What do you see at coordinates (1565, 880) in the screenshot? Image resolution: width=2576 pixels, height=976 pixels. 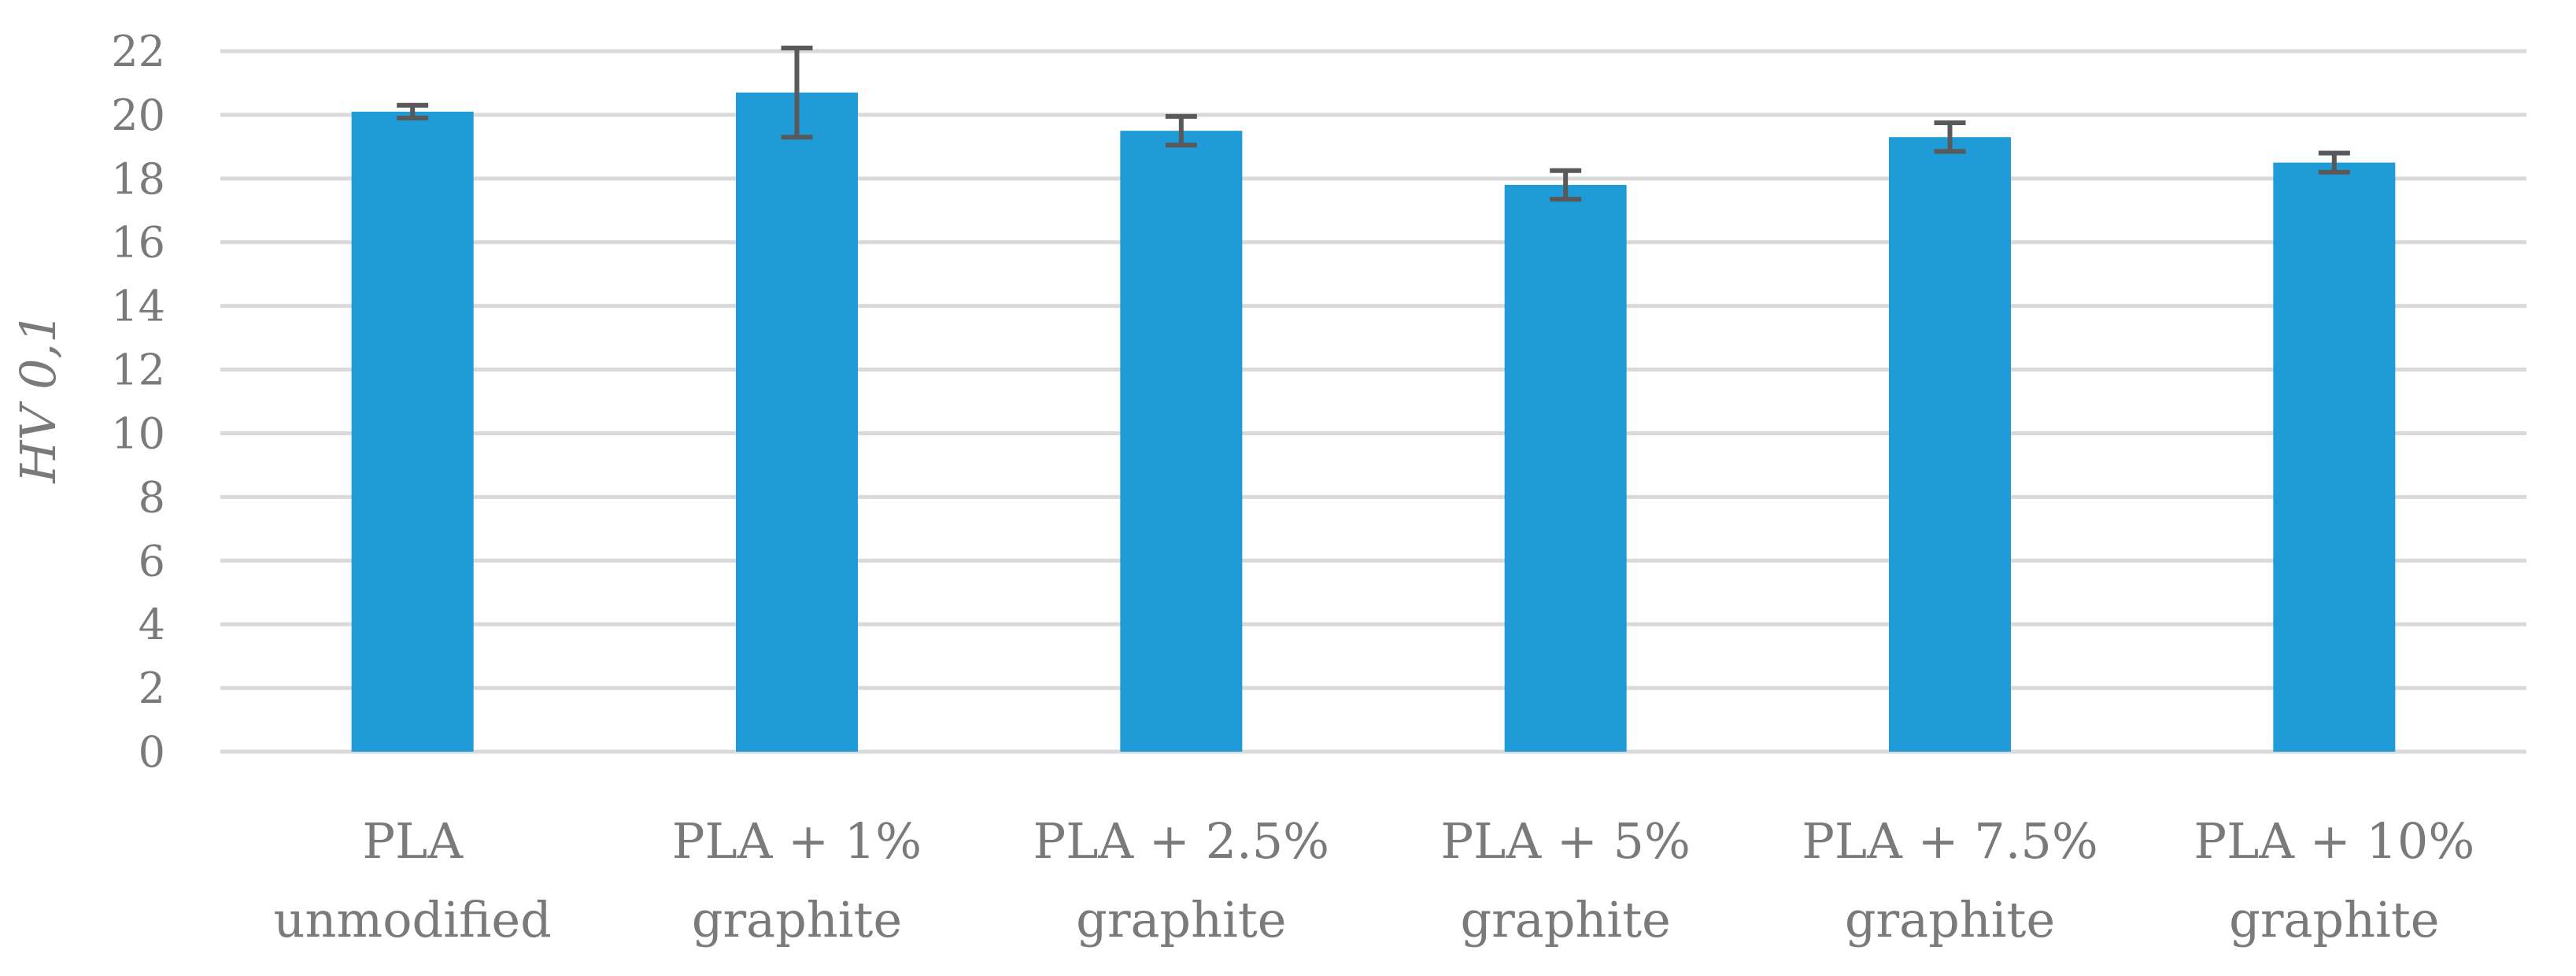 I see `x-tick-label: PLA + 5% graphite` at bounding box center [1565, 880].